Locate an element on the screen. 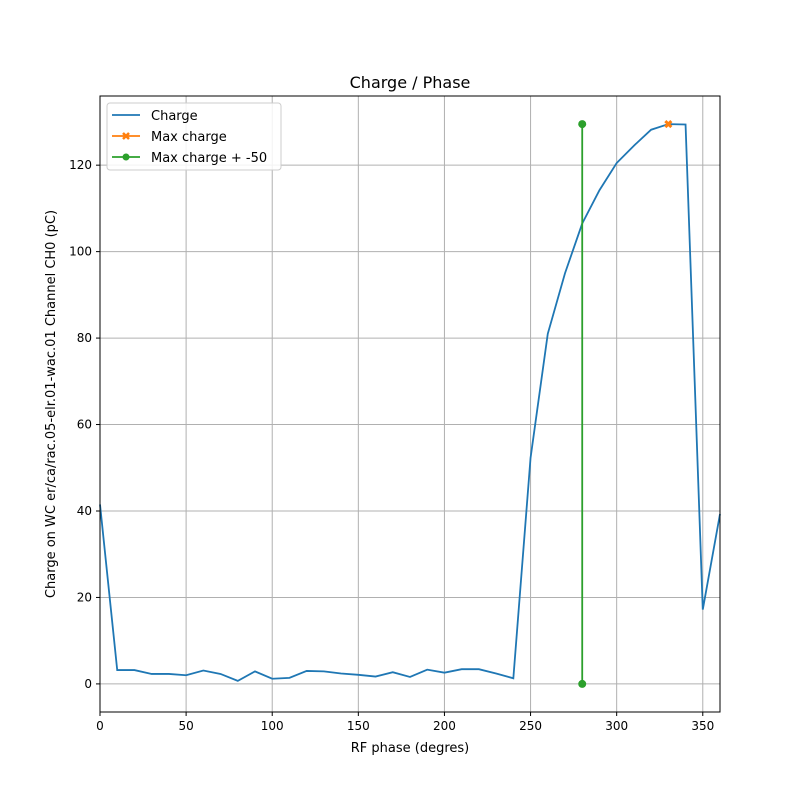 Image resolution: width=800 pixels, height=800 pixels. legend-label: Max charge + -50 is located at coordinates (209, 158).